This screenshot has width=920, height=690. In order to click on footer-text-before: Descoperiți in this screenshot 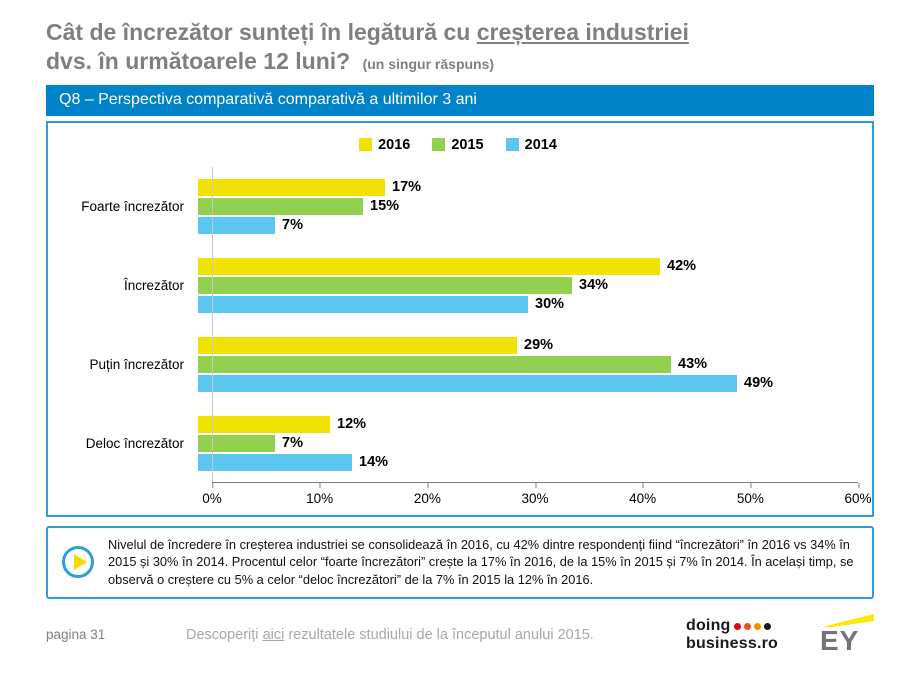, I will do `click(224, 634)`.